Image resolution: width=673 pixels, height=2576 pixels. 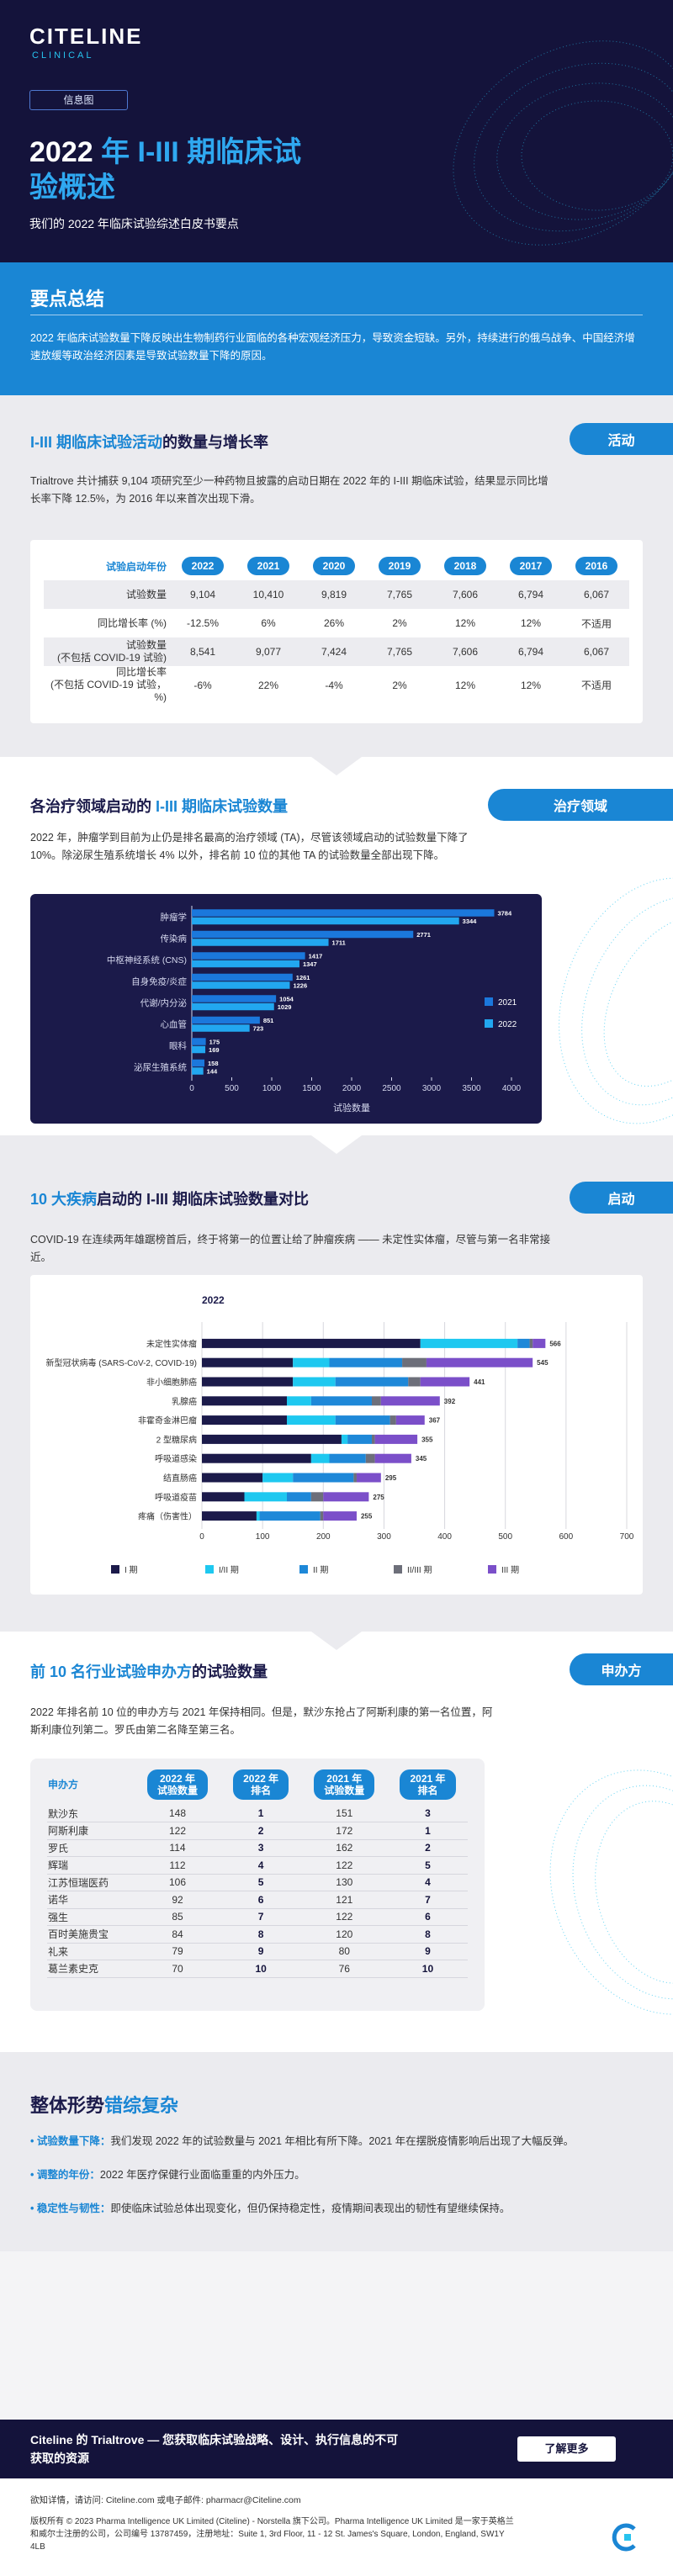 What do you see at coordinates (512, 1088) in the screenshot?
I see `x-tick-label: 4000` at bounding box center [512, 1088].